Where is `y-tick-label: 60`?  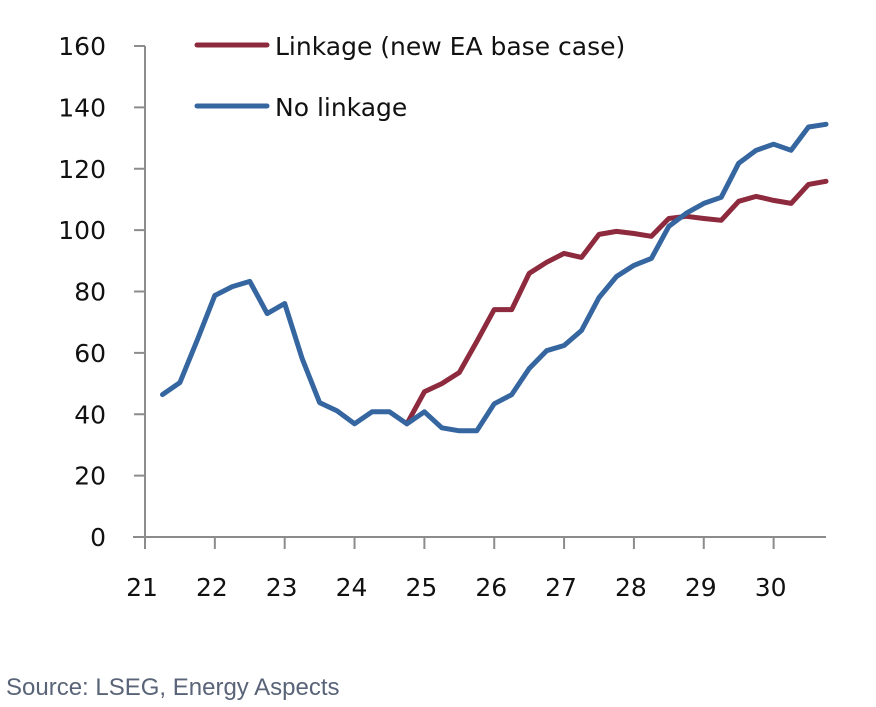
y-tick-label: 60 is located at coordinates (90, 353).